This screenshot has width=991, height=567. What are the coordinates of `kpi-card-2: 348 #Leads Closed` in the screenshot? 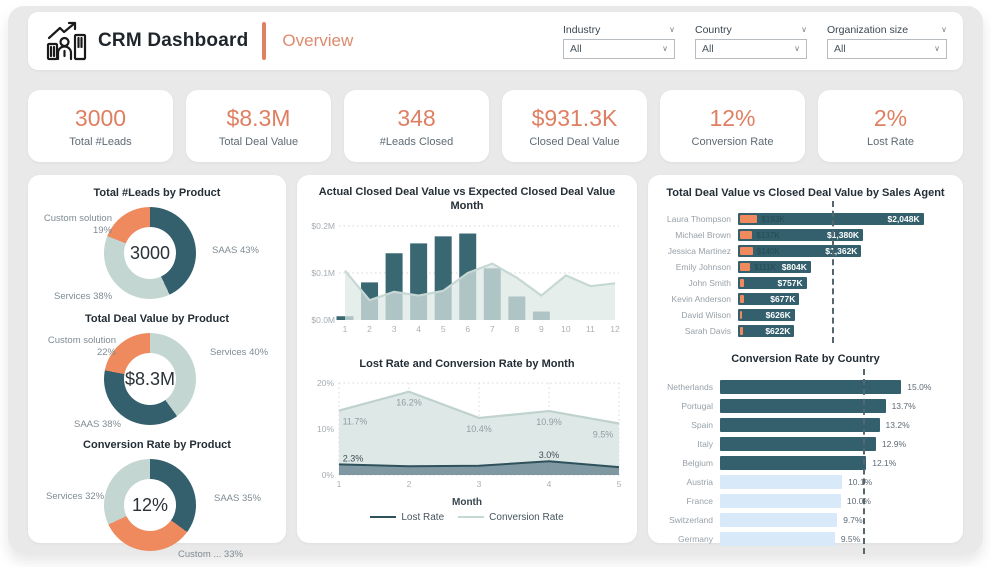 It's located at (416, 126).